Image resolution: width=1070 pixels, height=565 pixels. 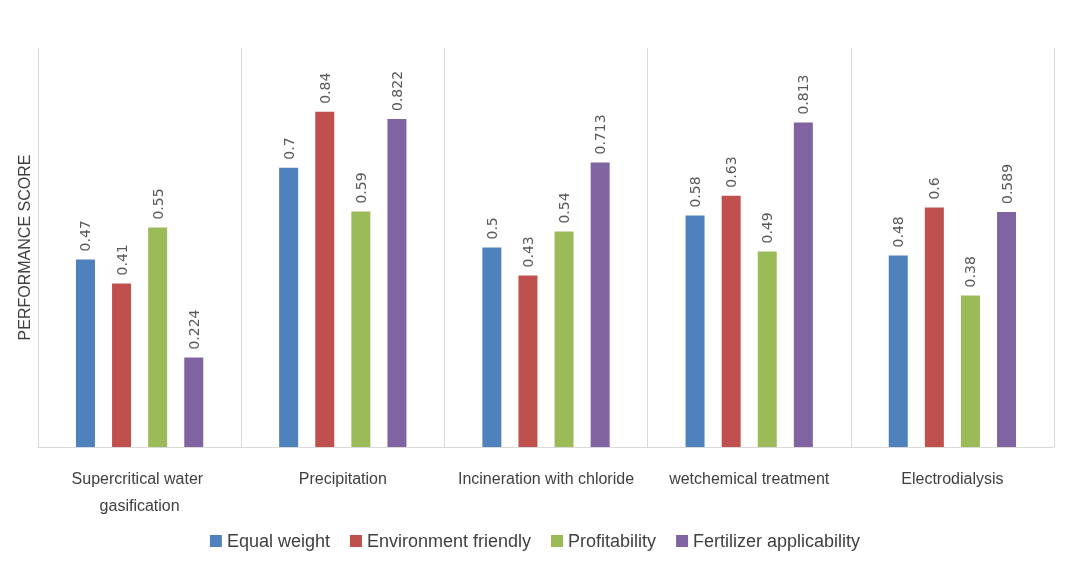 I want to click on data-label: 0.49, so click(x=767, y=228).